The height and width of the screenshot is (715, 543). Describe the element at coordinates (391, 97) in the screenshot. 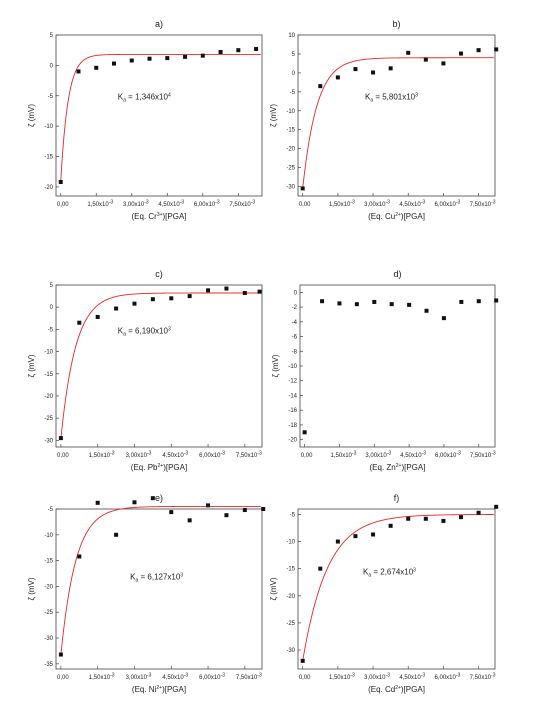

I see `ka-annotation: Ka = 5,801x103` at that location.